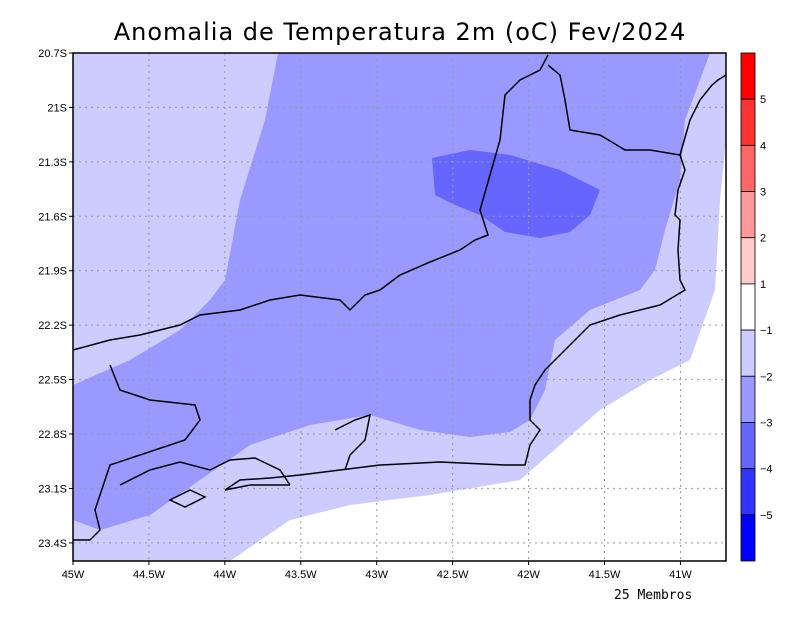 The image size is (800, 618). What do you see at coordinates (763, 146) in the screenshot?
I see `colorbar-label: 4` at bounding box center [763, 146].